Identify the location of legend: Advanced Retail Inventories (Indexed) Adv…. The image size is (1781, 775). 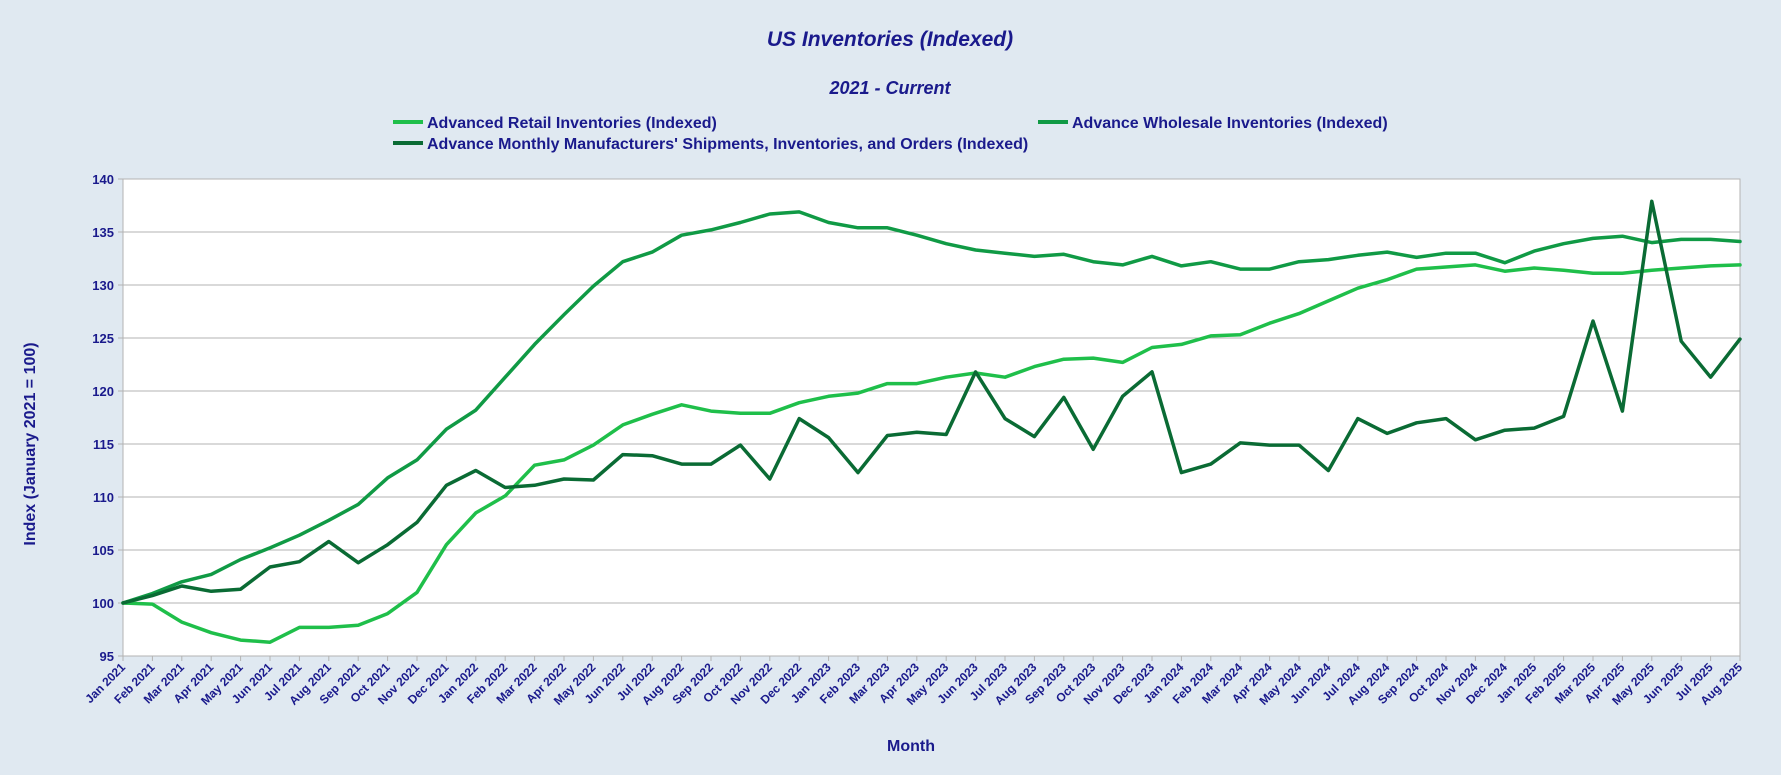
(890, 134).